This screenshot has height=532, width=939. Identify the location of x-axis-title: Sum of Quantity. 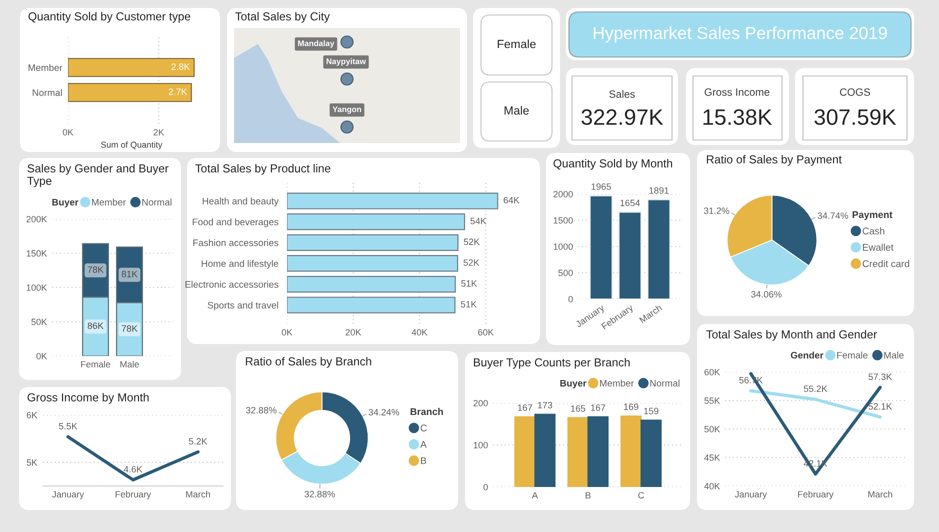
(131, 145).